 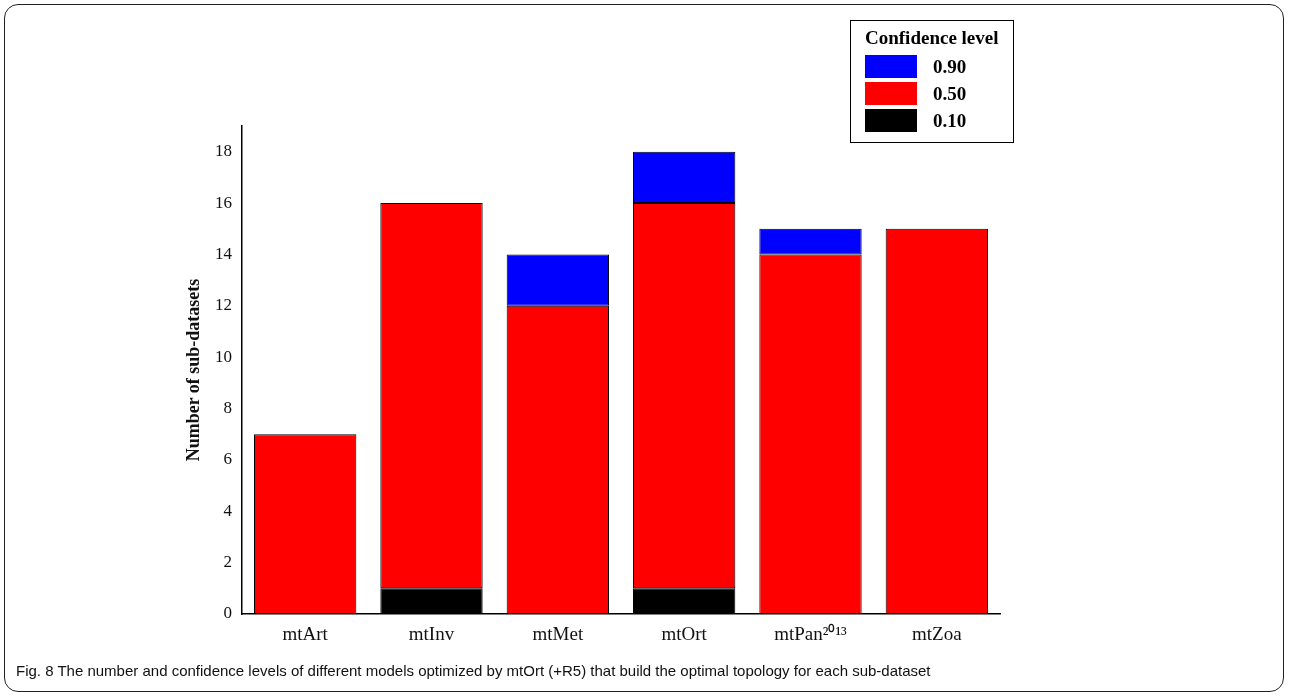 I want to click on legend-label: 0.50, so click(x=950, y=93).